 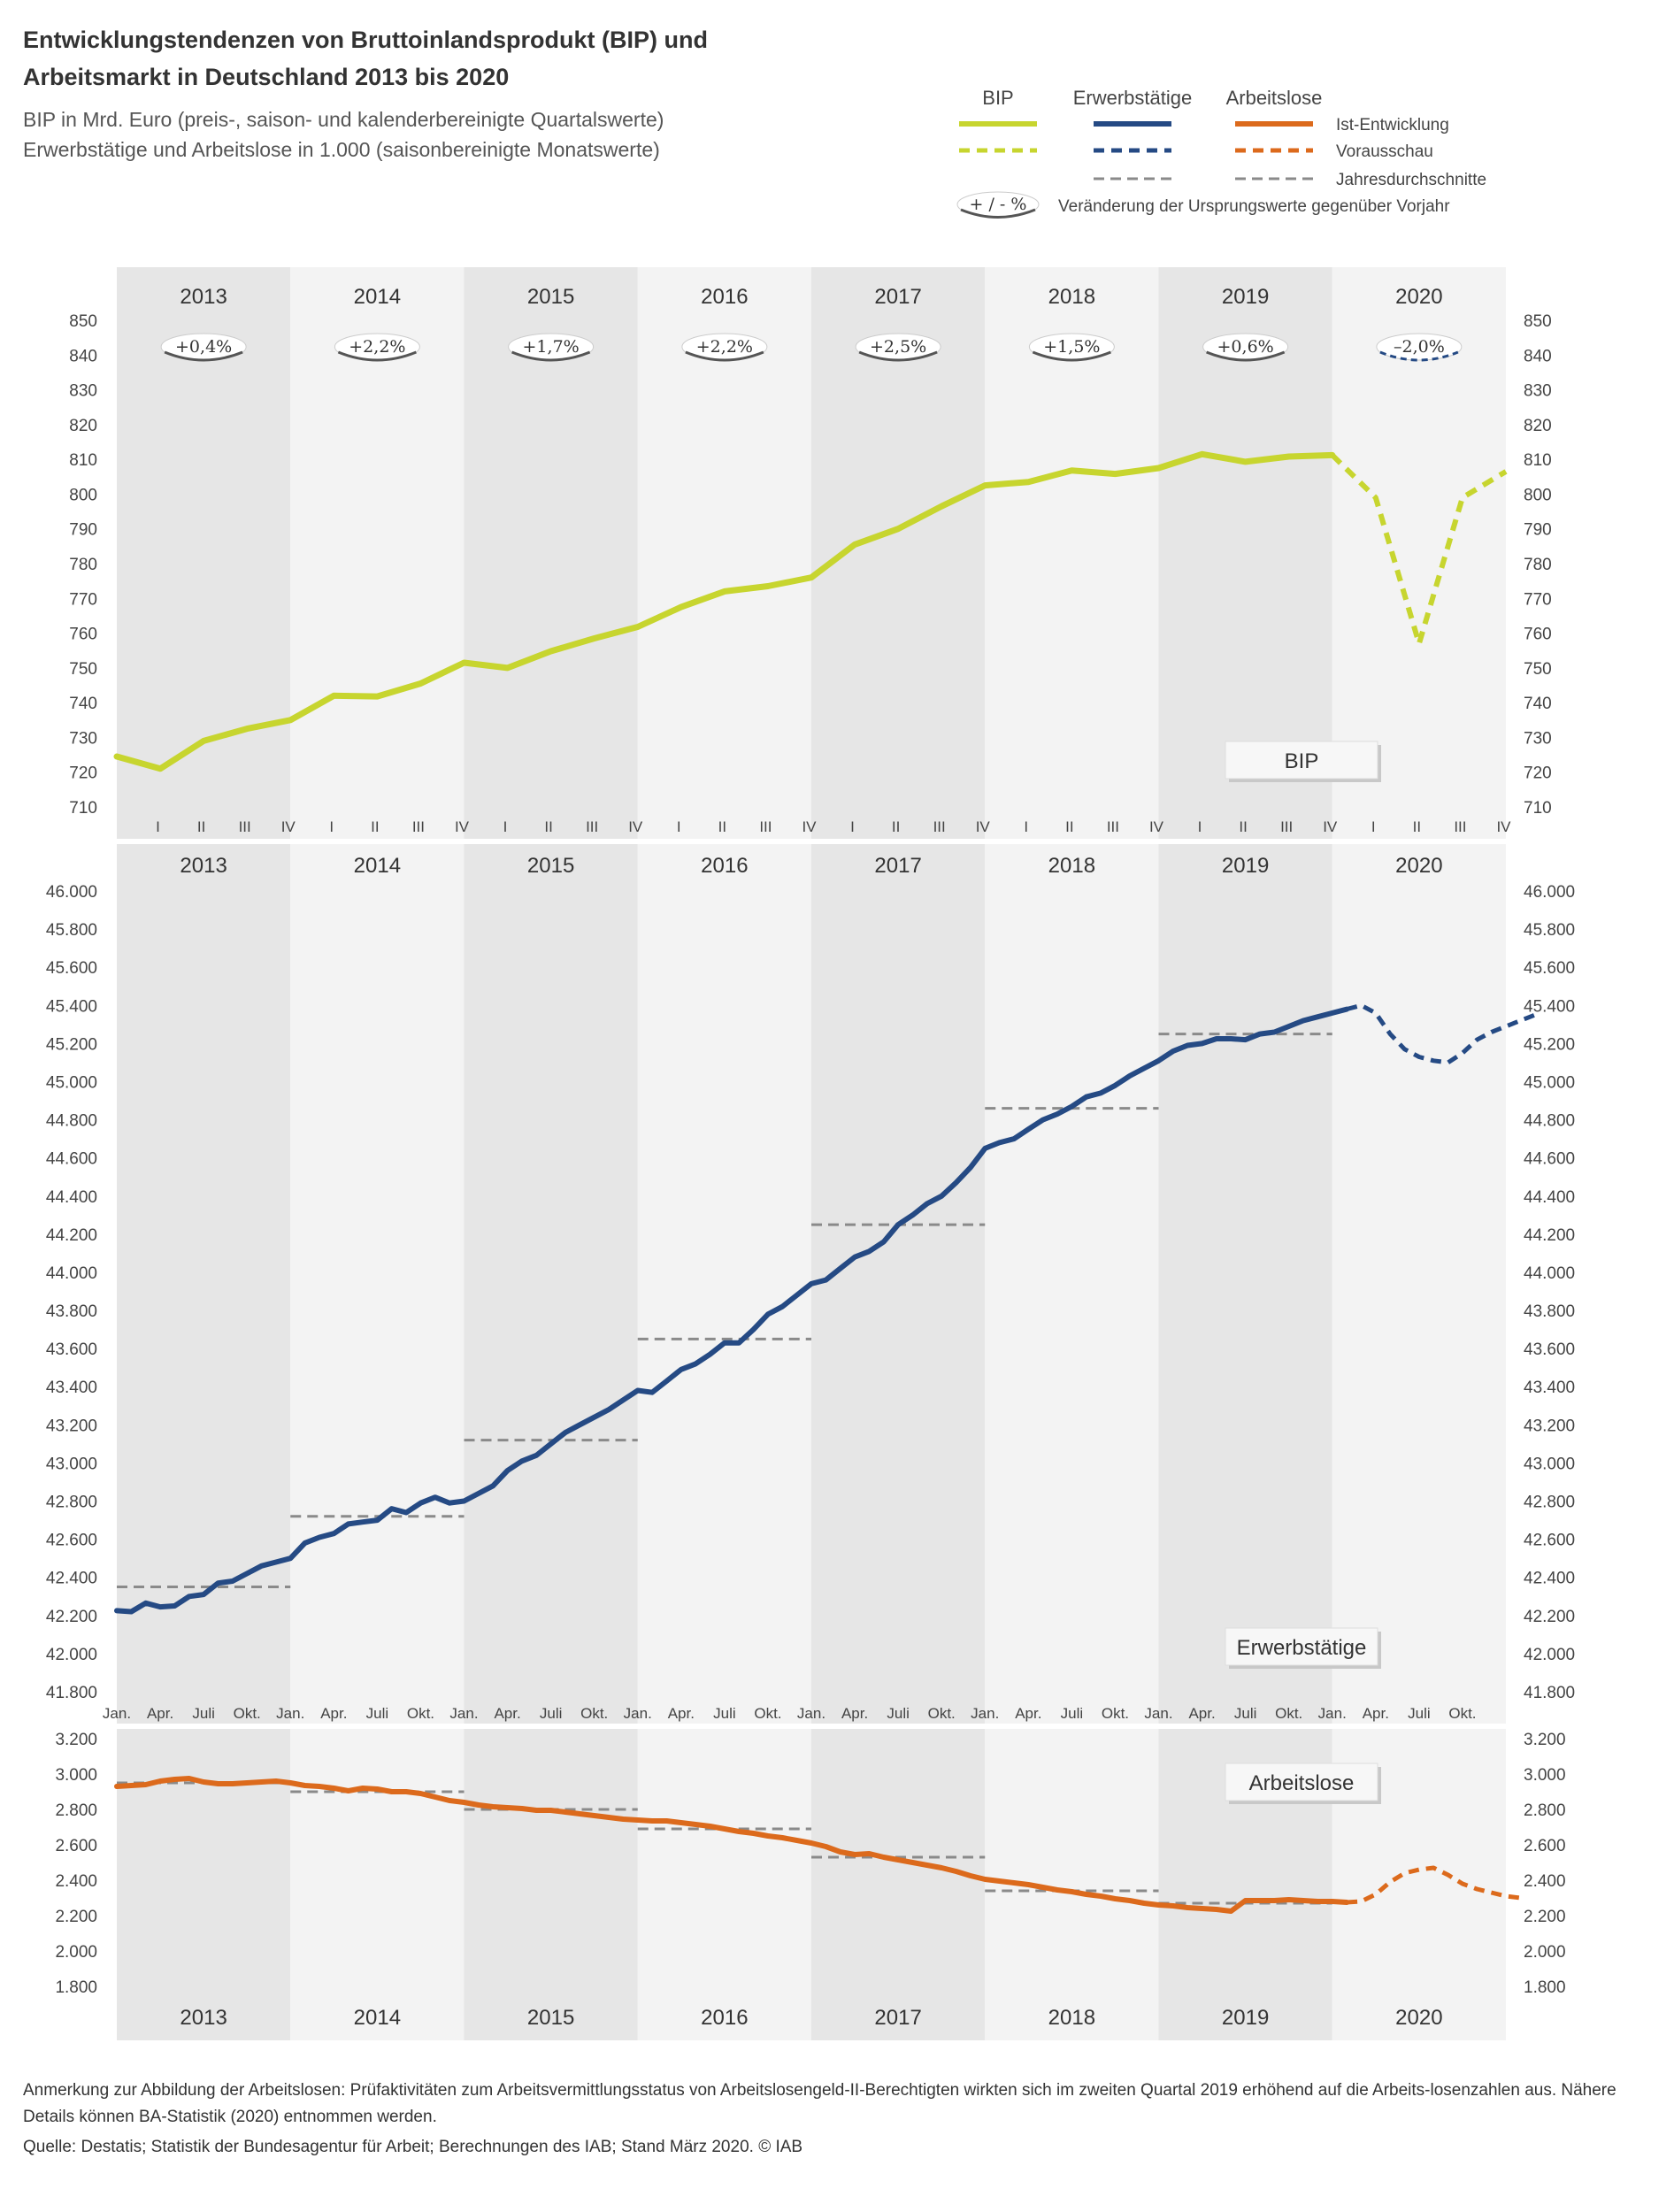 What do you see at coordinates (811, 2018) in the screenshot?
I see `year-labels-bottom: 2013 2014 2015 2016 2017 2018 2019 2020` at bounding box center [811, 2018].